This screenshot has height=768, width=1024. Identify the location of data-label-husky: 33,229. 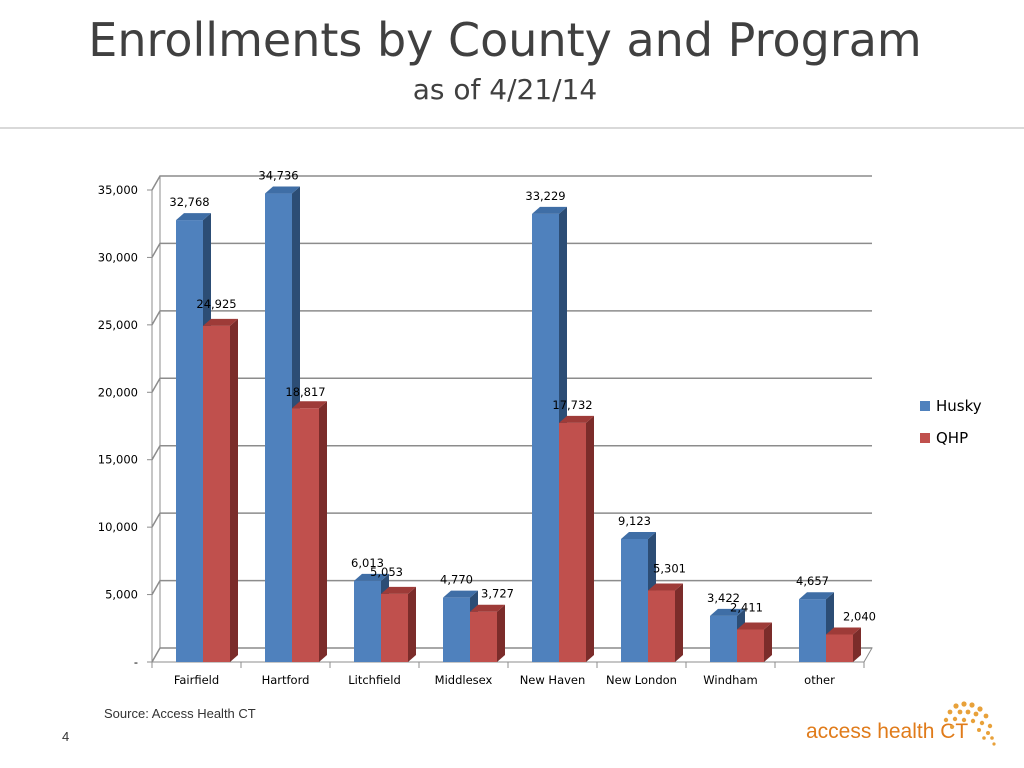
(545, 196).